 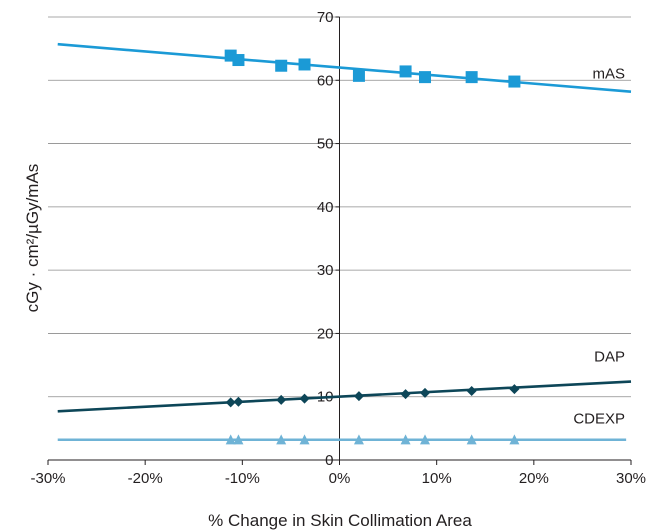 I want to click on y-tick-label: 50, so click(x=325, y=144).